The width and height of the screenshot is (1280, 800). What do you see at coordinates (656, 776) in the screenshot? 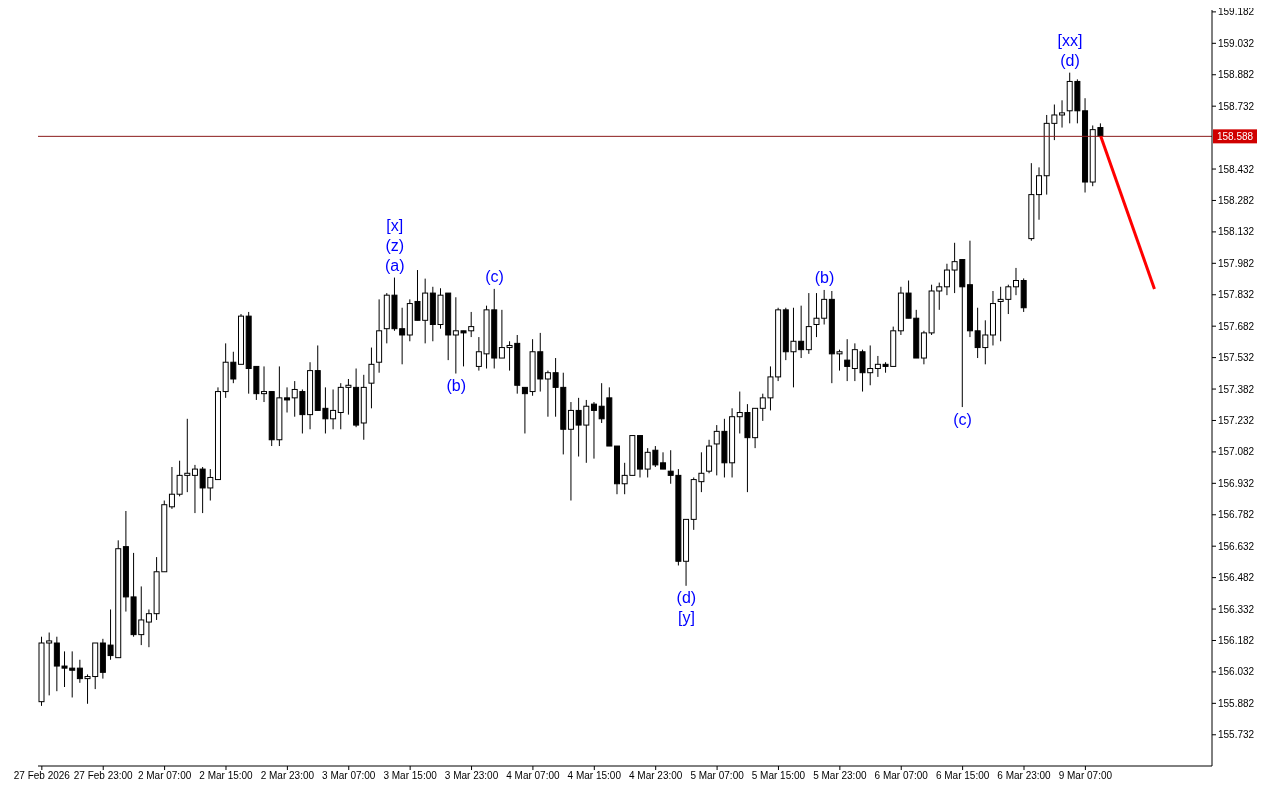
I see `x-tick-label: 4 Mar 23:00` at bounding box center [656, 776].